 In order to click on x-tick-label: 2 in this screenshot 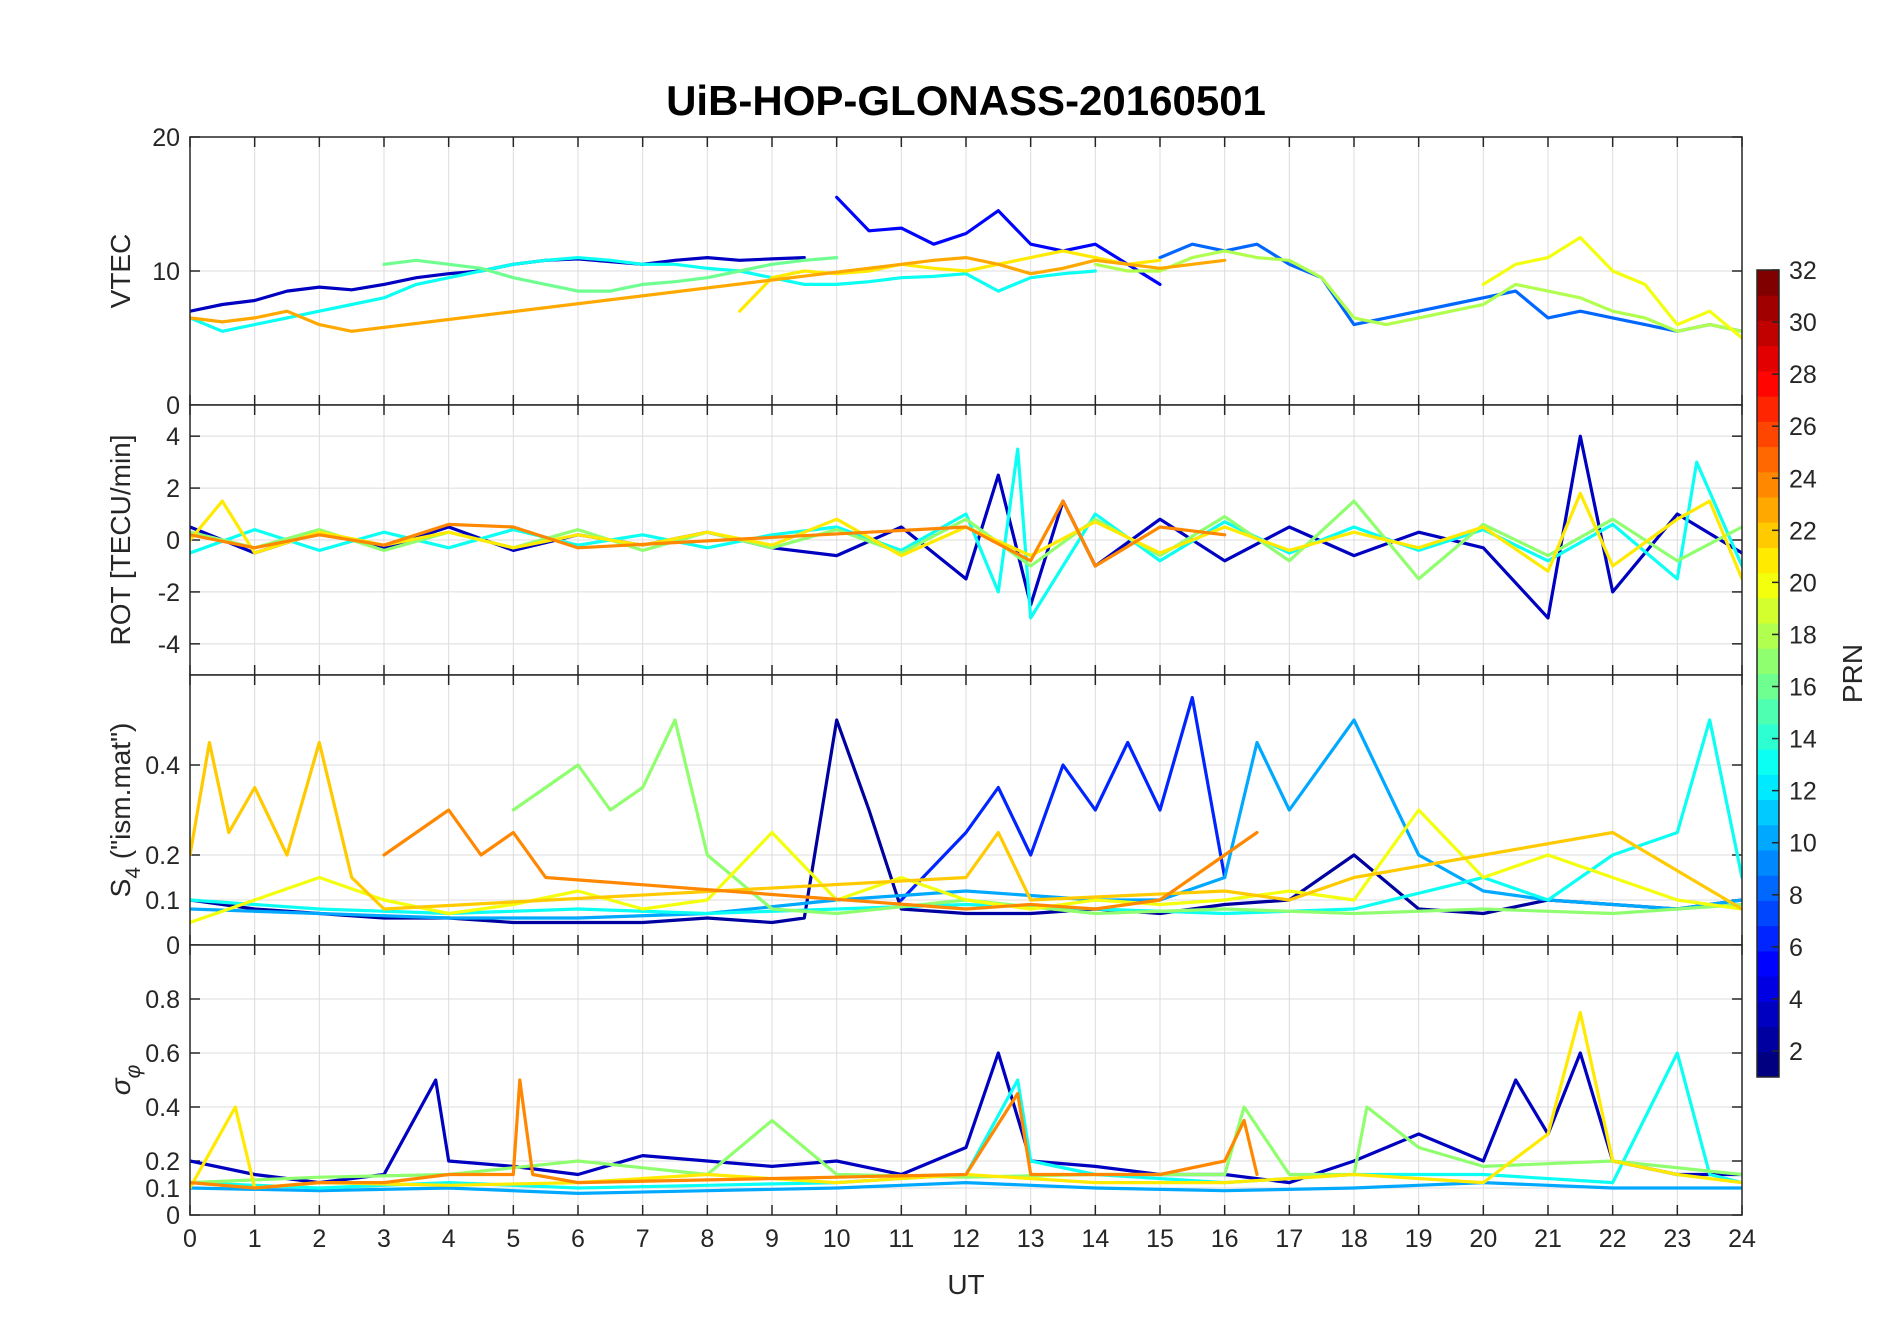, I will do `click(319, 1239)`.